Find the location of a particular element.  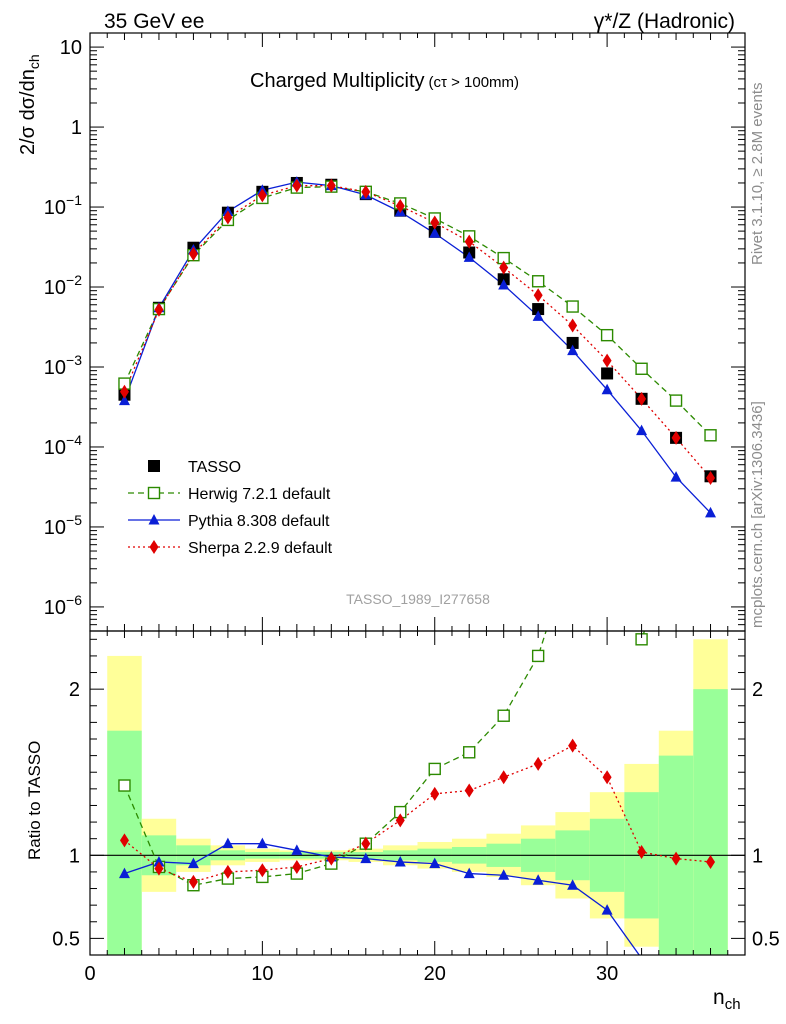

x-tick-label: 10 is located at coordinates (262, 974).